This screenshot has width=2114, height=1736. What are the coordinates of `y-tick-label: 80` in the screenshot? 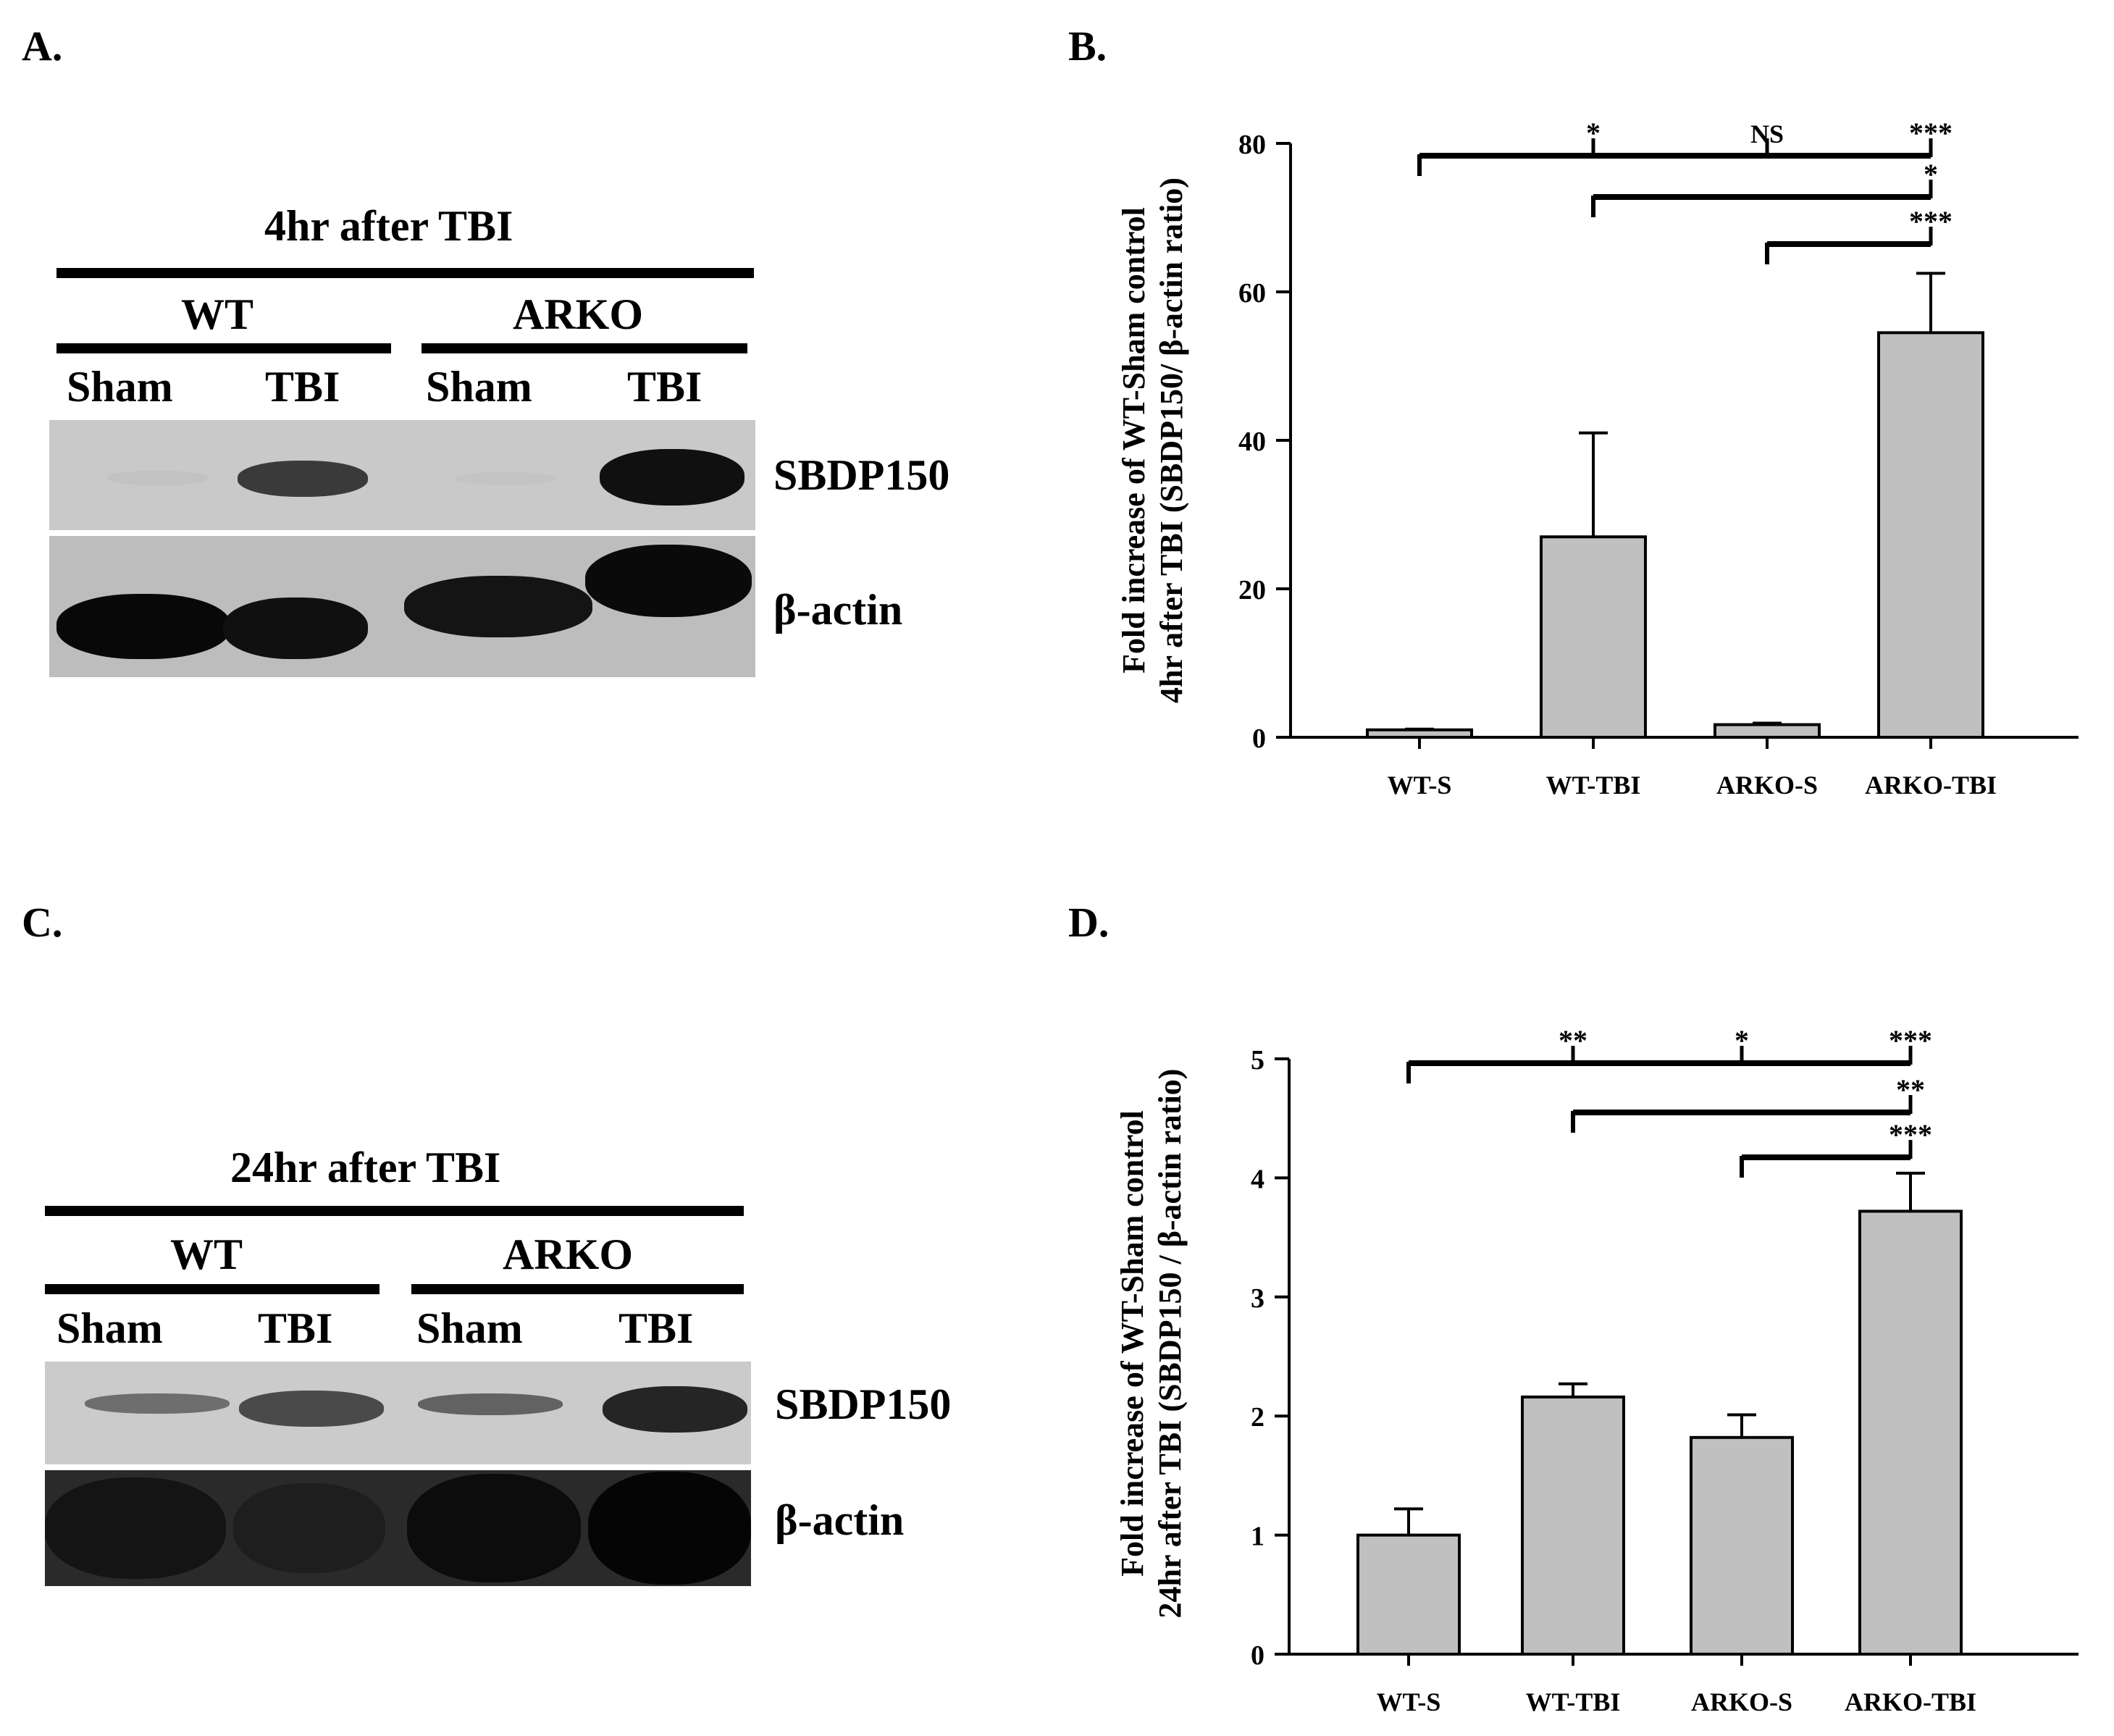 It's located at (1252, 145).